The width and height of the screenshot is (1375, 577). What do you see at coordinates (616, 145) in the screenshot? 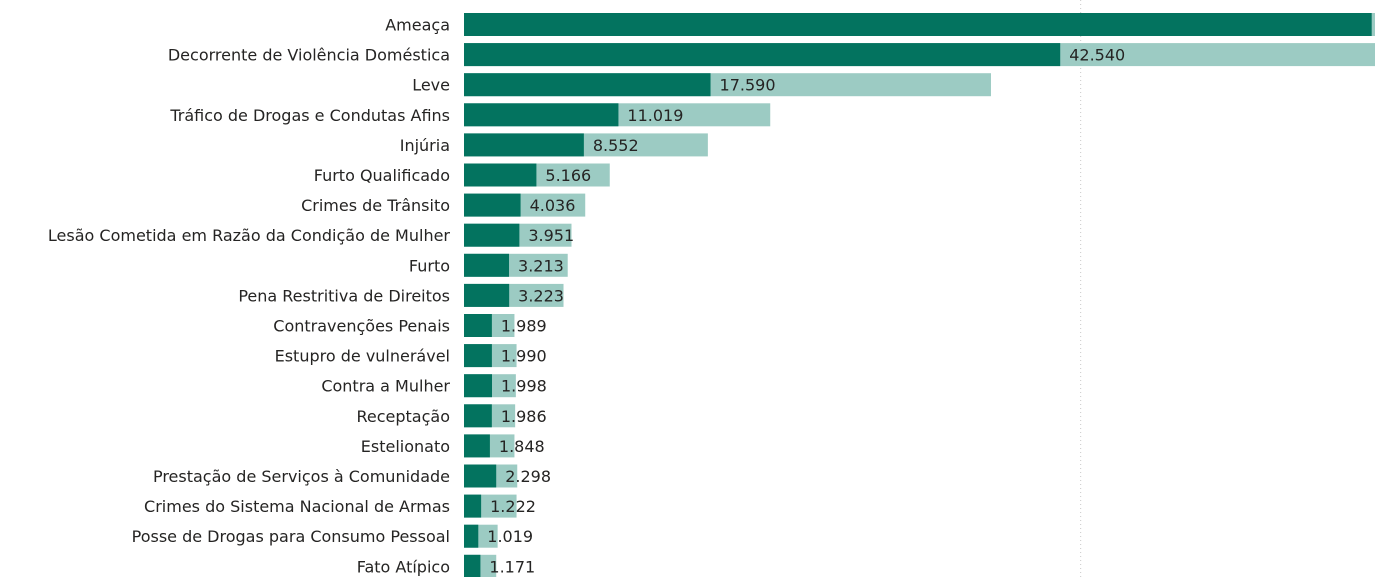
I see `value-label: 8.552` at bounding box center [616, 145].